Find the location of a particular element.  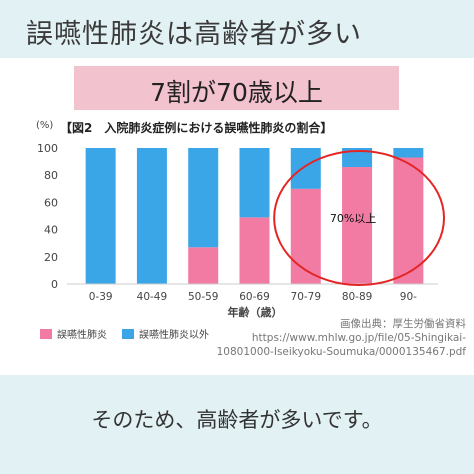

y-tick-label: 100 is located at coordinates (47, 148).